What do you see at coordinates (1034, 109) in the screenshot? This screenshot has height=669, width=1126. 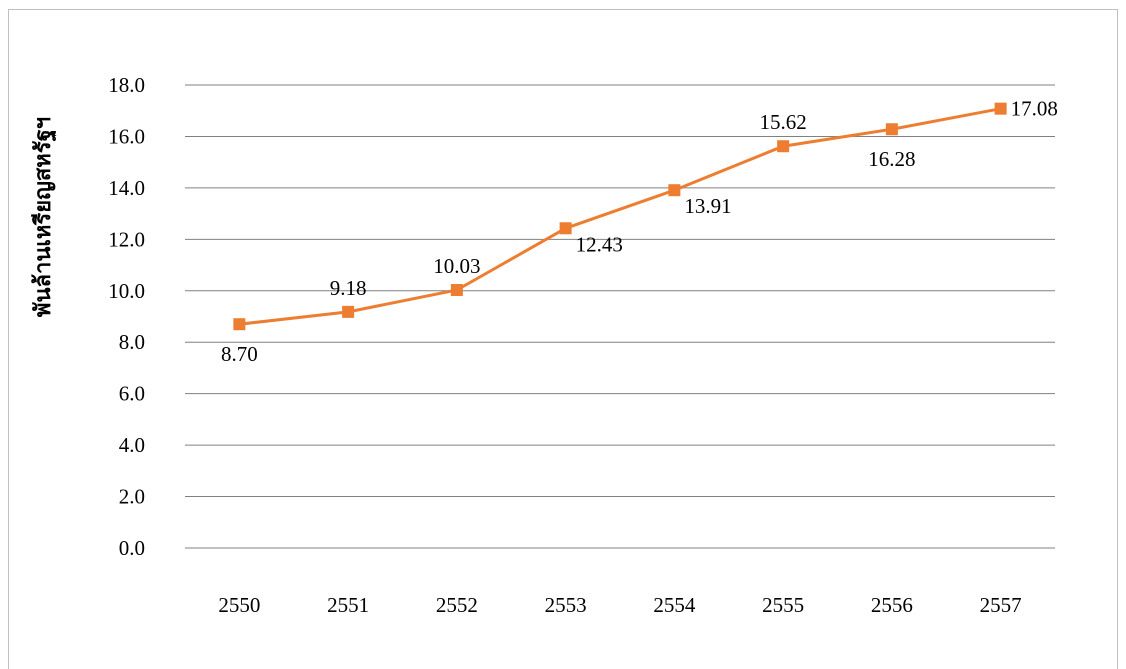 I see `data-label: 17.08` at bounding box center [1034, 109].